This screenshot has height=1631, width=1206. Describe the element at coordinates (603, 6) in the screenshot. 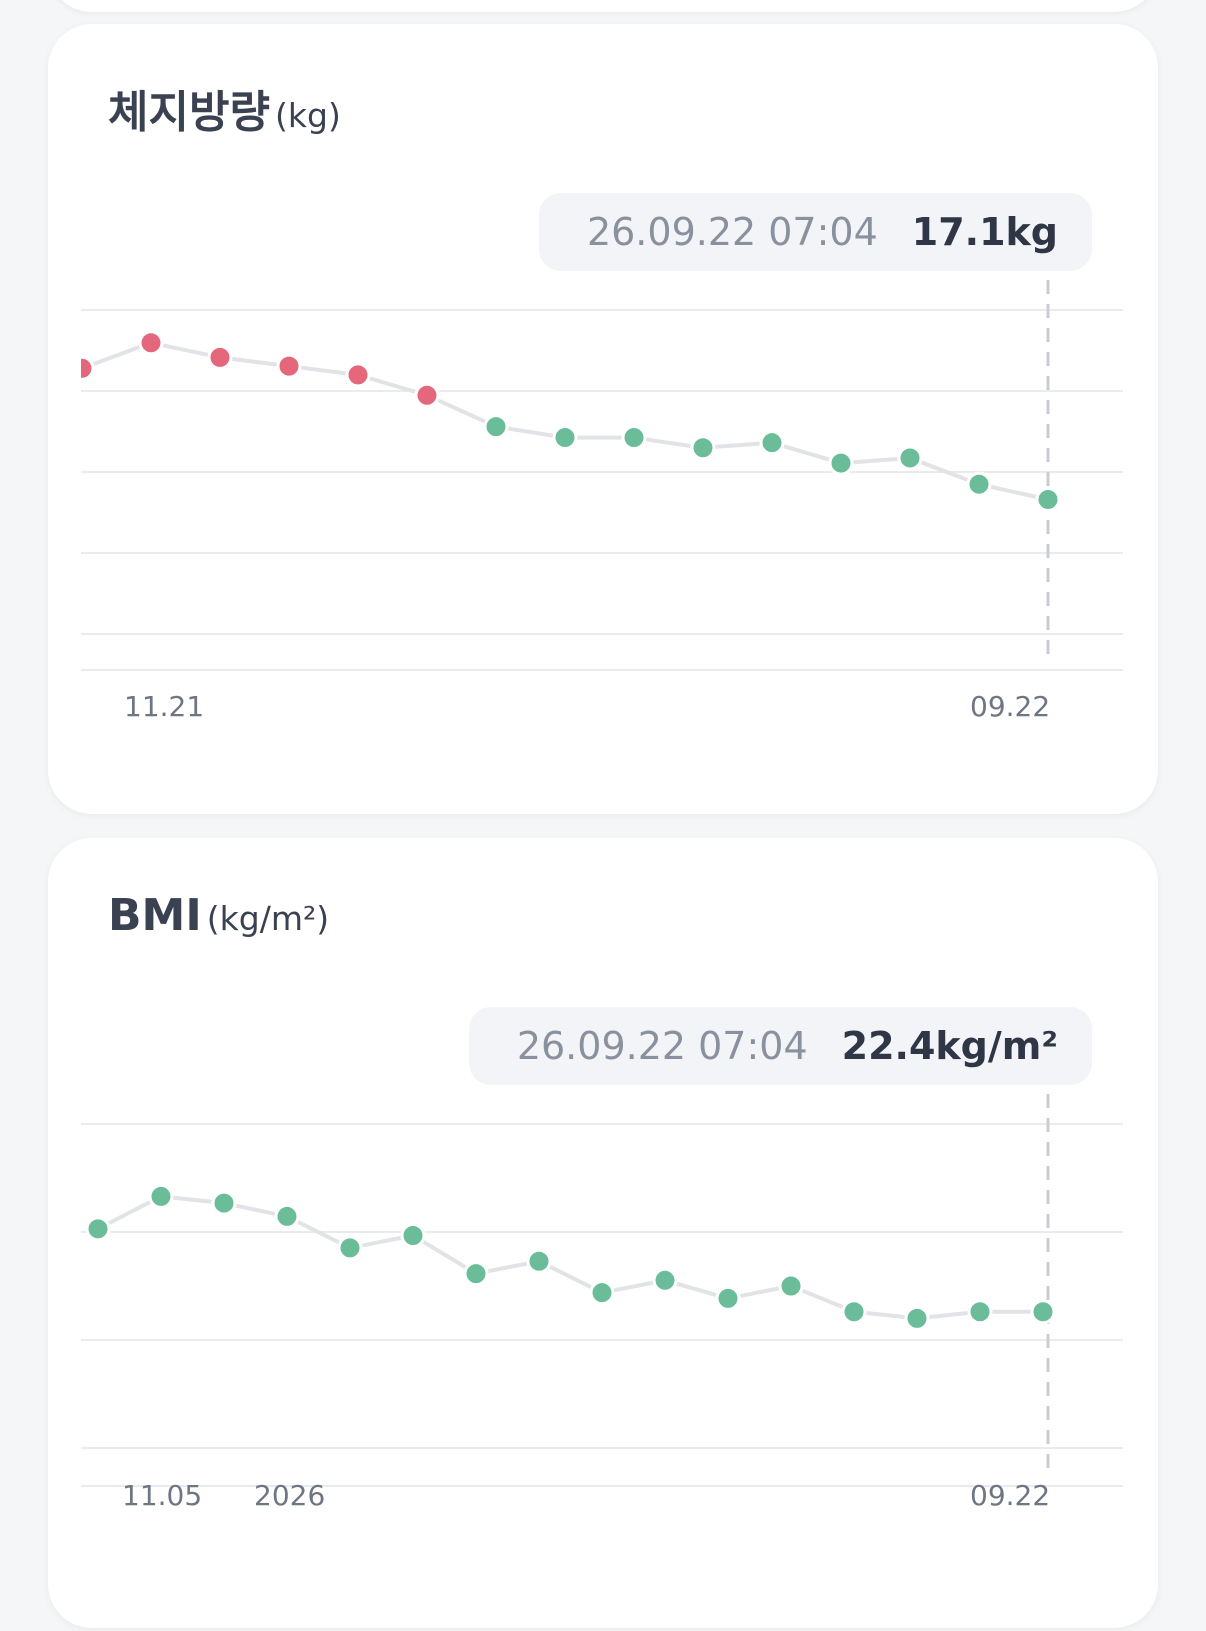

I see `previous-card-edge` at that location.